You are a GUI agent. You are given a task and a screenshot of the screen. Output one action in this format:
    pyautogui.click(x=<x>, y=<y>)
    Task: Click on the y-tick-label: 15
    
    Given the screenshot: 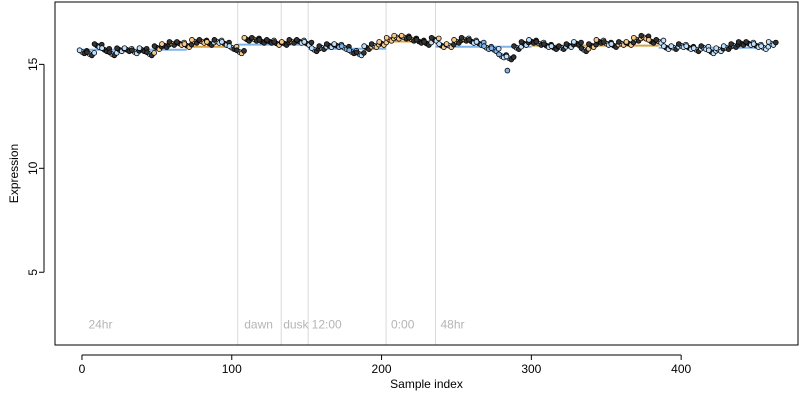 What is the action you would take?
    pyautogui.click(x=33, y=64)
    